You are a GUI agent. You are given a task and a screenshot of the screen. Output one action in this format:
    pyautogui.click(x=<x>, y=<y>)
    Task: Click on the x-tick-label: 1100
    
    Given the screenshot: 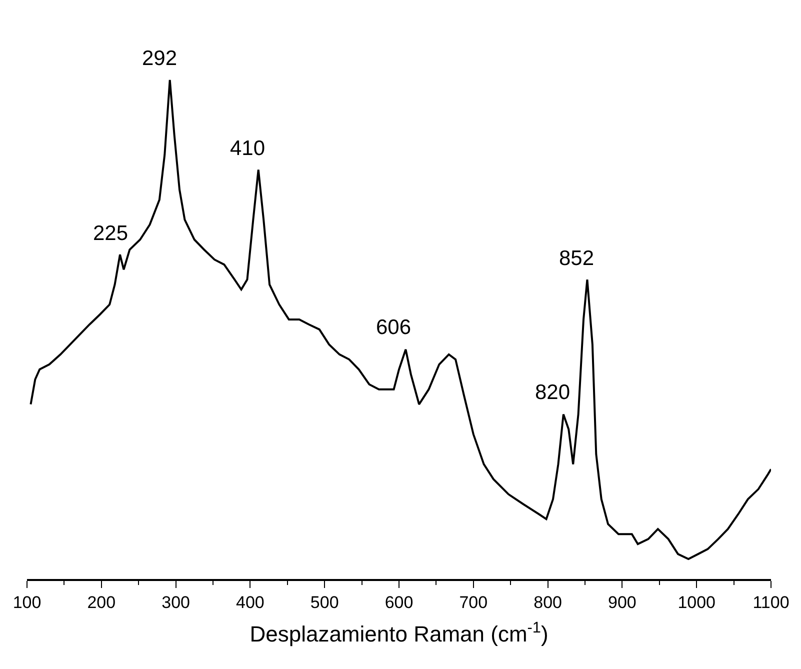 What is the action you would take?
    pyautogui.click(x=771, y=602)
    